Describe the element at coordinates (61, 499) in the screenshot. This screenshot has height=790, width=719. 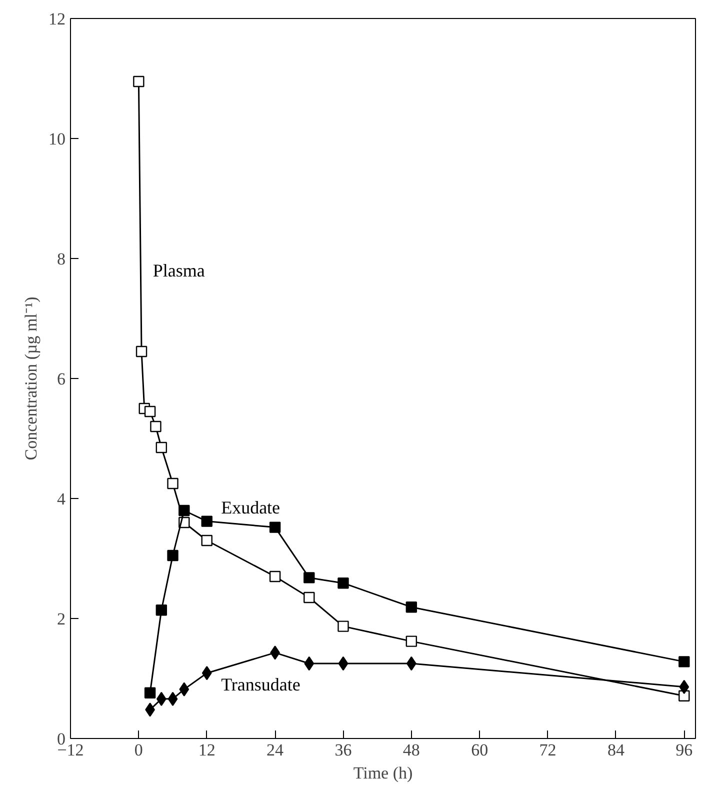
I see `y-tick-label: 4` at that location.